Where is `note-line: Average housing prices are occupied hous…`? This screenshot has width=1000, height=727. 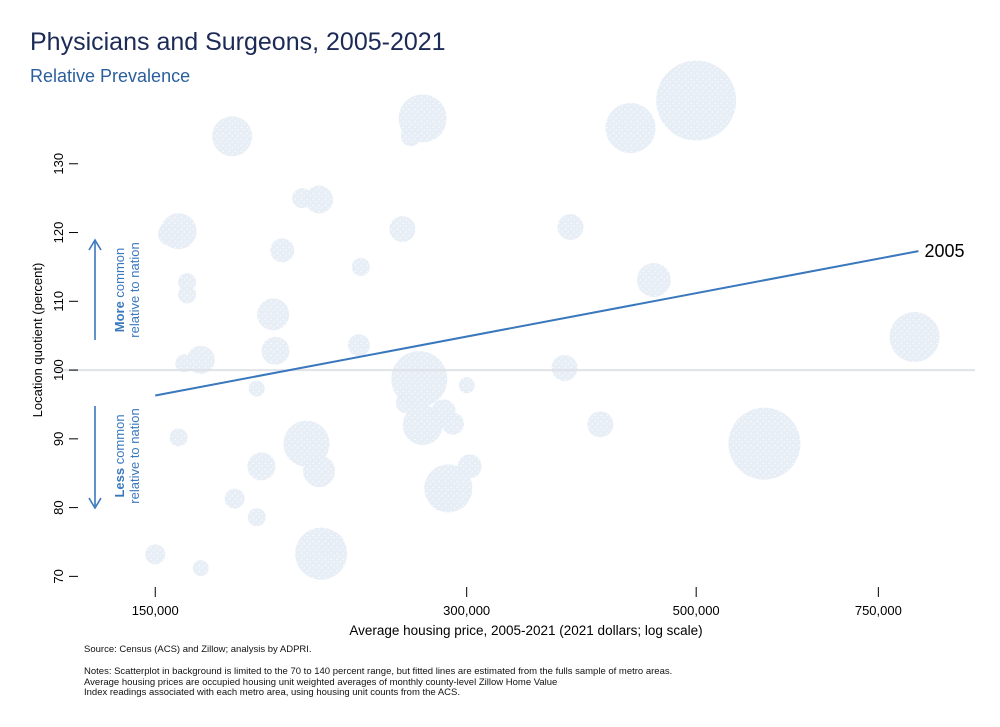
note-line: Average housing prices are occupied hous… is located at coordinates (321, 682).